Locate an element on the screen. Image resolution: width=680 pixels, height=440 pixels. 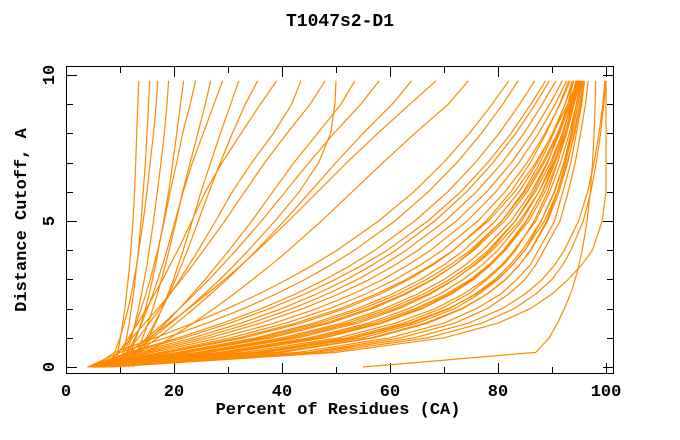
x-tick-label: 20 is located at coordinates (174, 392).